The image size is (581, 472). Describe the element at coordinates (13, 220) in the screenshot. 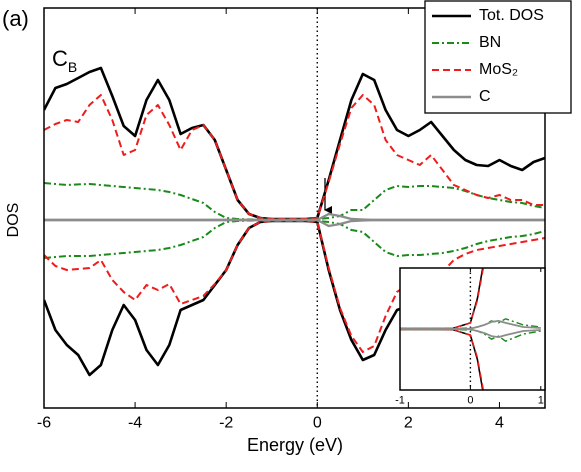

I see `y-axis-title: DOS` at that location.